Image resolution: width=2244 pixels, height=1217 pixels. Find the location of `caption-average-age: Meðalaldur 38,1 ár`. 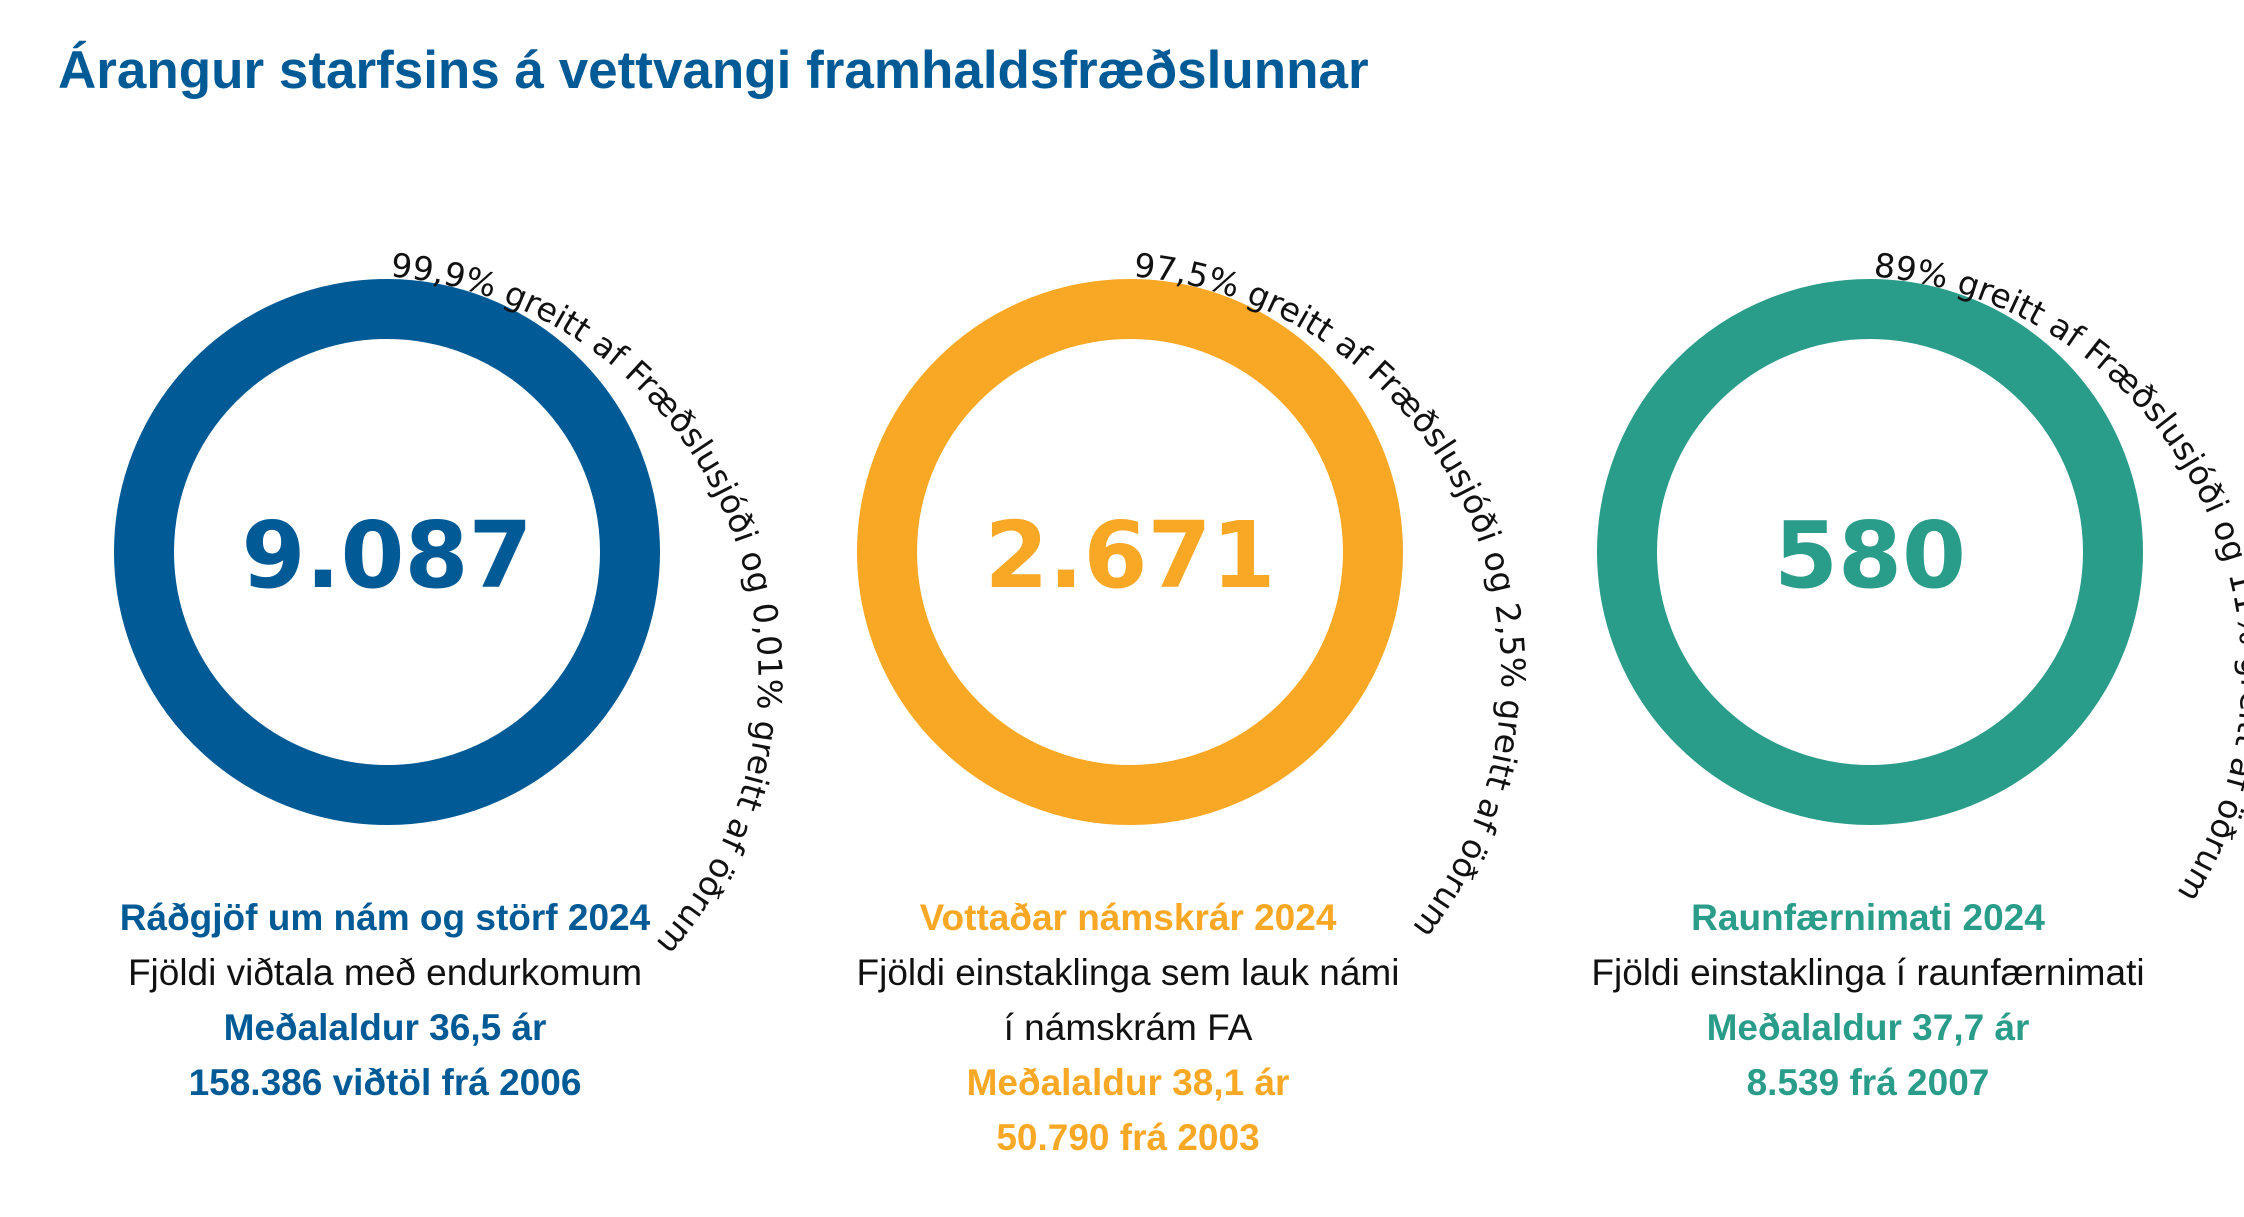

caption-average-age: Meðalaldur 38,1 ár is located at coordinates (1128, 1082).